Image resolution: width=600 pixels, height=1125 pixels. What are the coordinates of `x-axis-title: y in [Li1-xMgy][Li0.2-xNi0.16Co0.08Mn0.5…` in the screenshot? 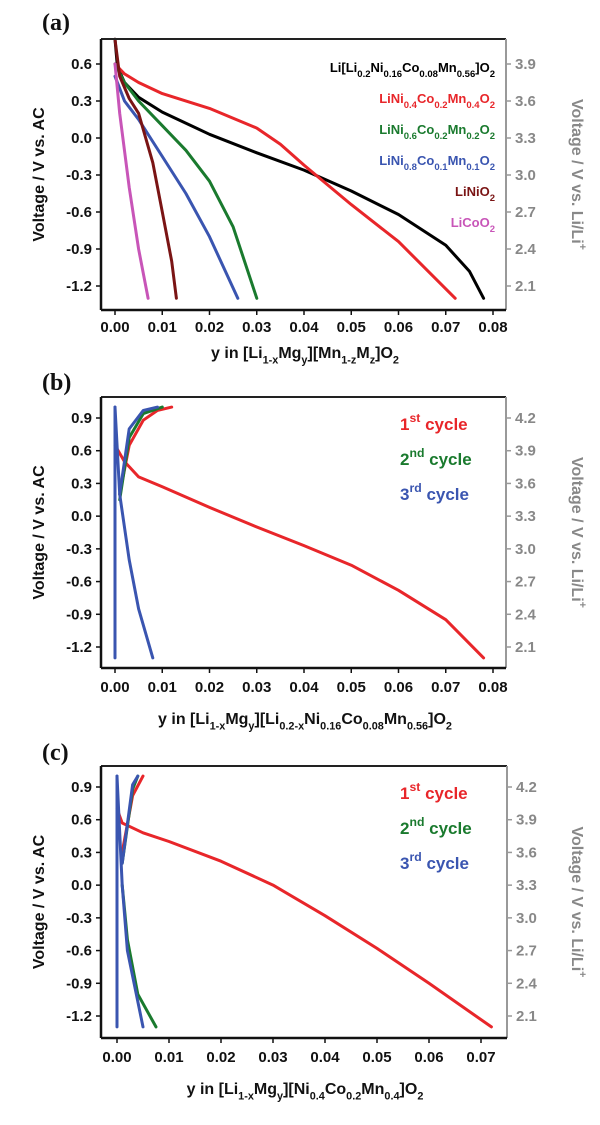 It's located at (305, 722).